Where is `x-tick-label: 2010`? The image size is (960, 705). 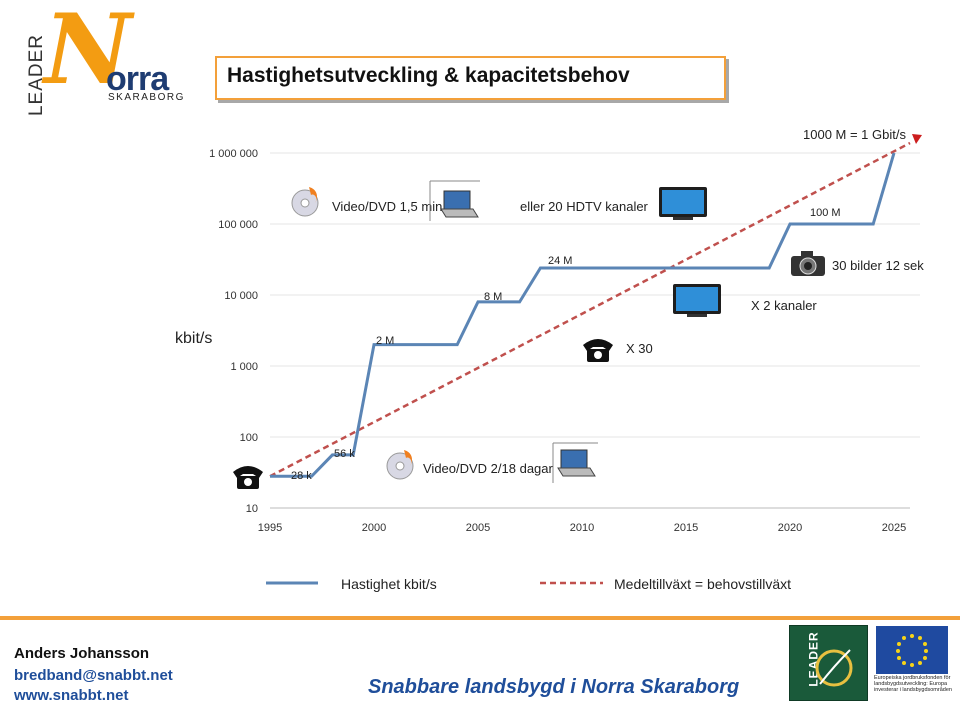
x-tick-label: 2010 is located at coordinates (582, 528).